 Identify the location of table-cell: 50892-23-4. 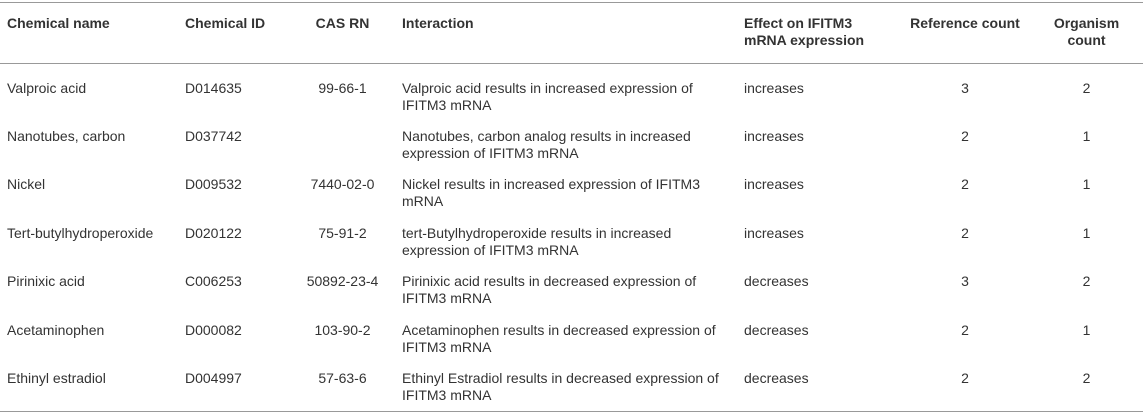
(342, 281).